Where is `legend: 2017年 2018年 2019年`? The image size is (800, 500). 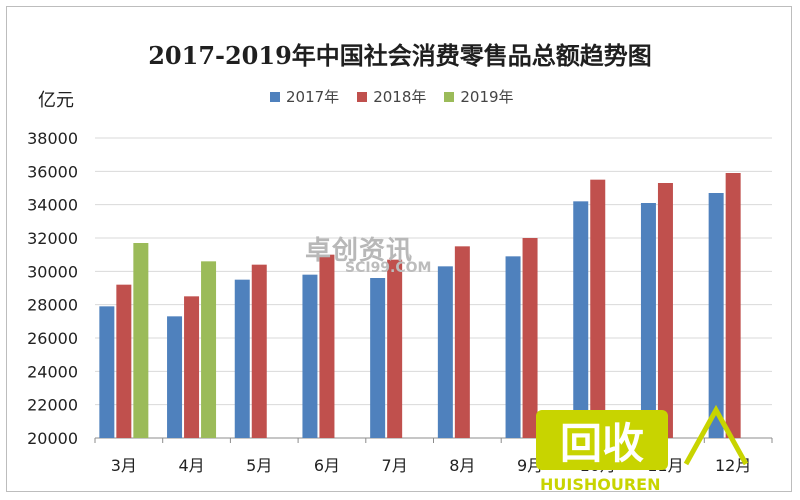 legend: 2017年 2018年 2019年 is located at coordinates (392, 96).